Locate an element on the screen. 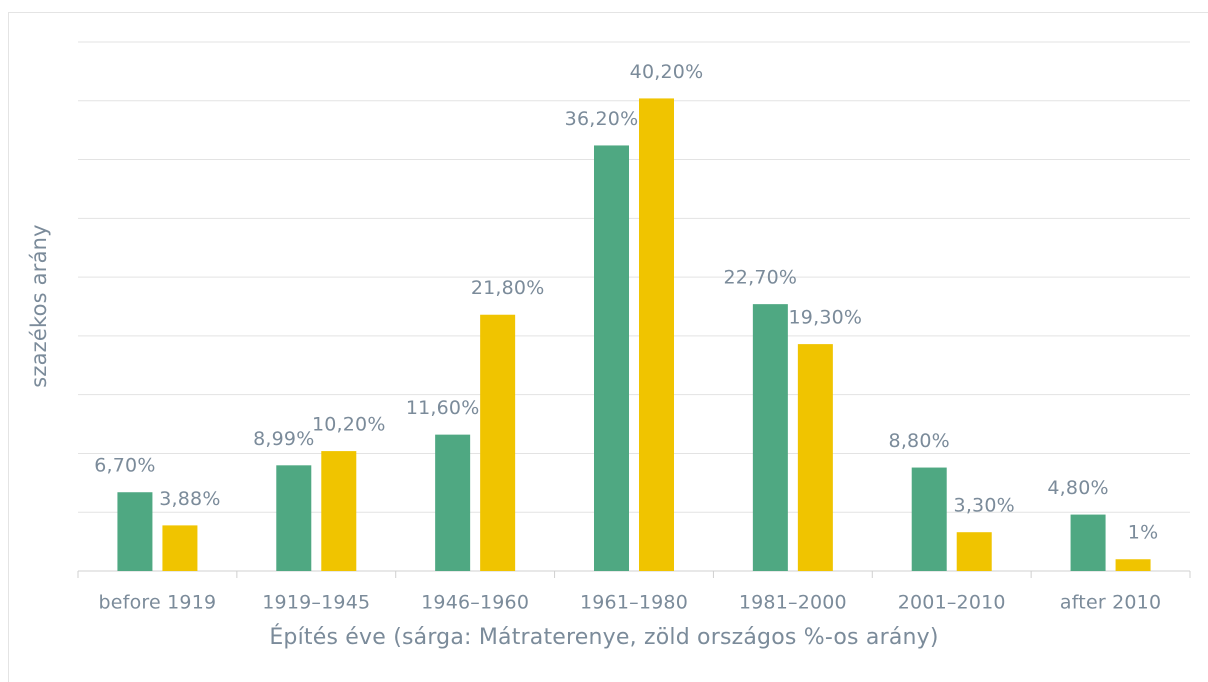 The image size is (1208, 682). data-label: 19,30% is located at coordinates (826, 318).